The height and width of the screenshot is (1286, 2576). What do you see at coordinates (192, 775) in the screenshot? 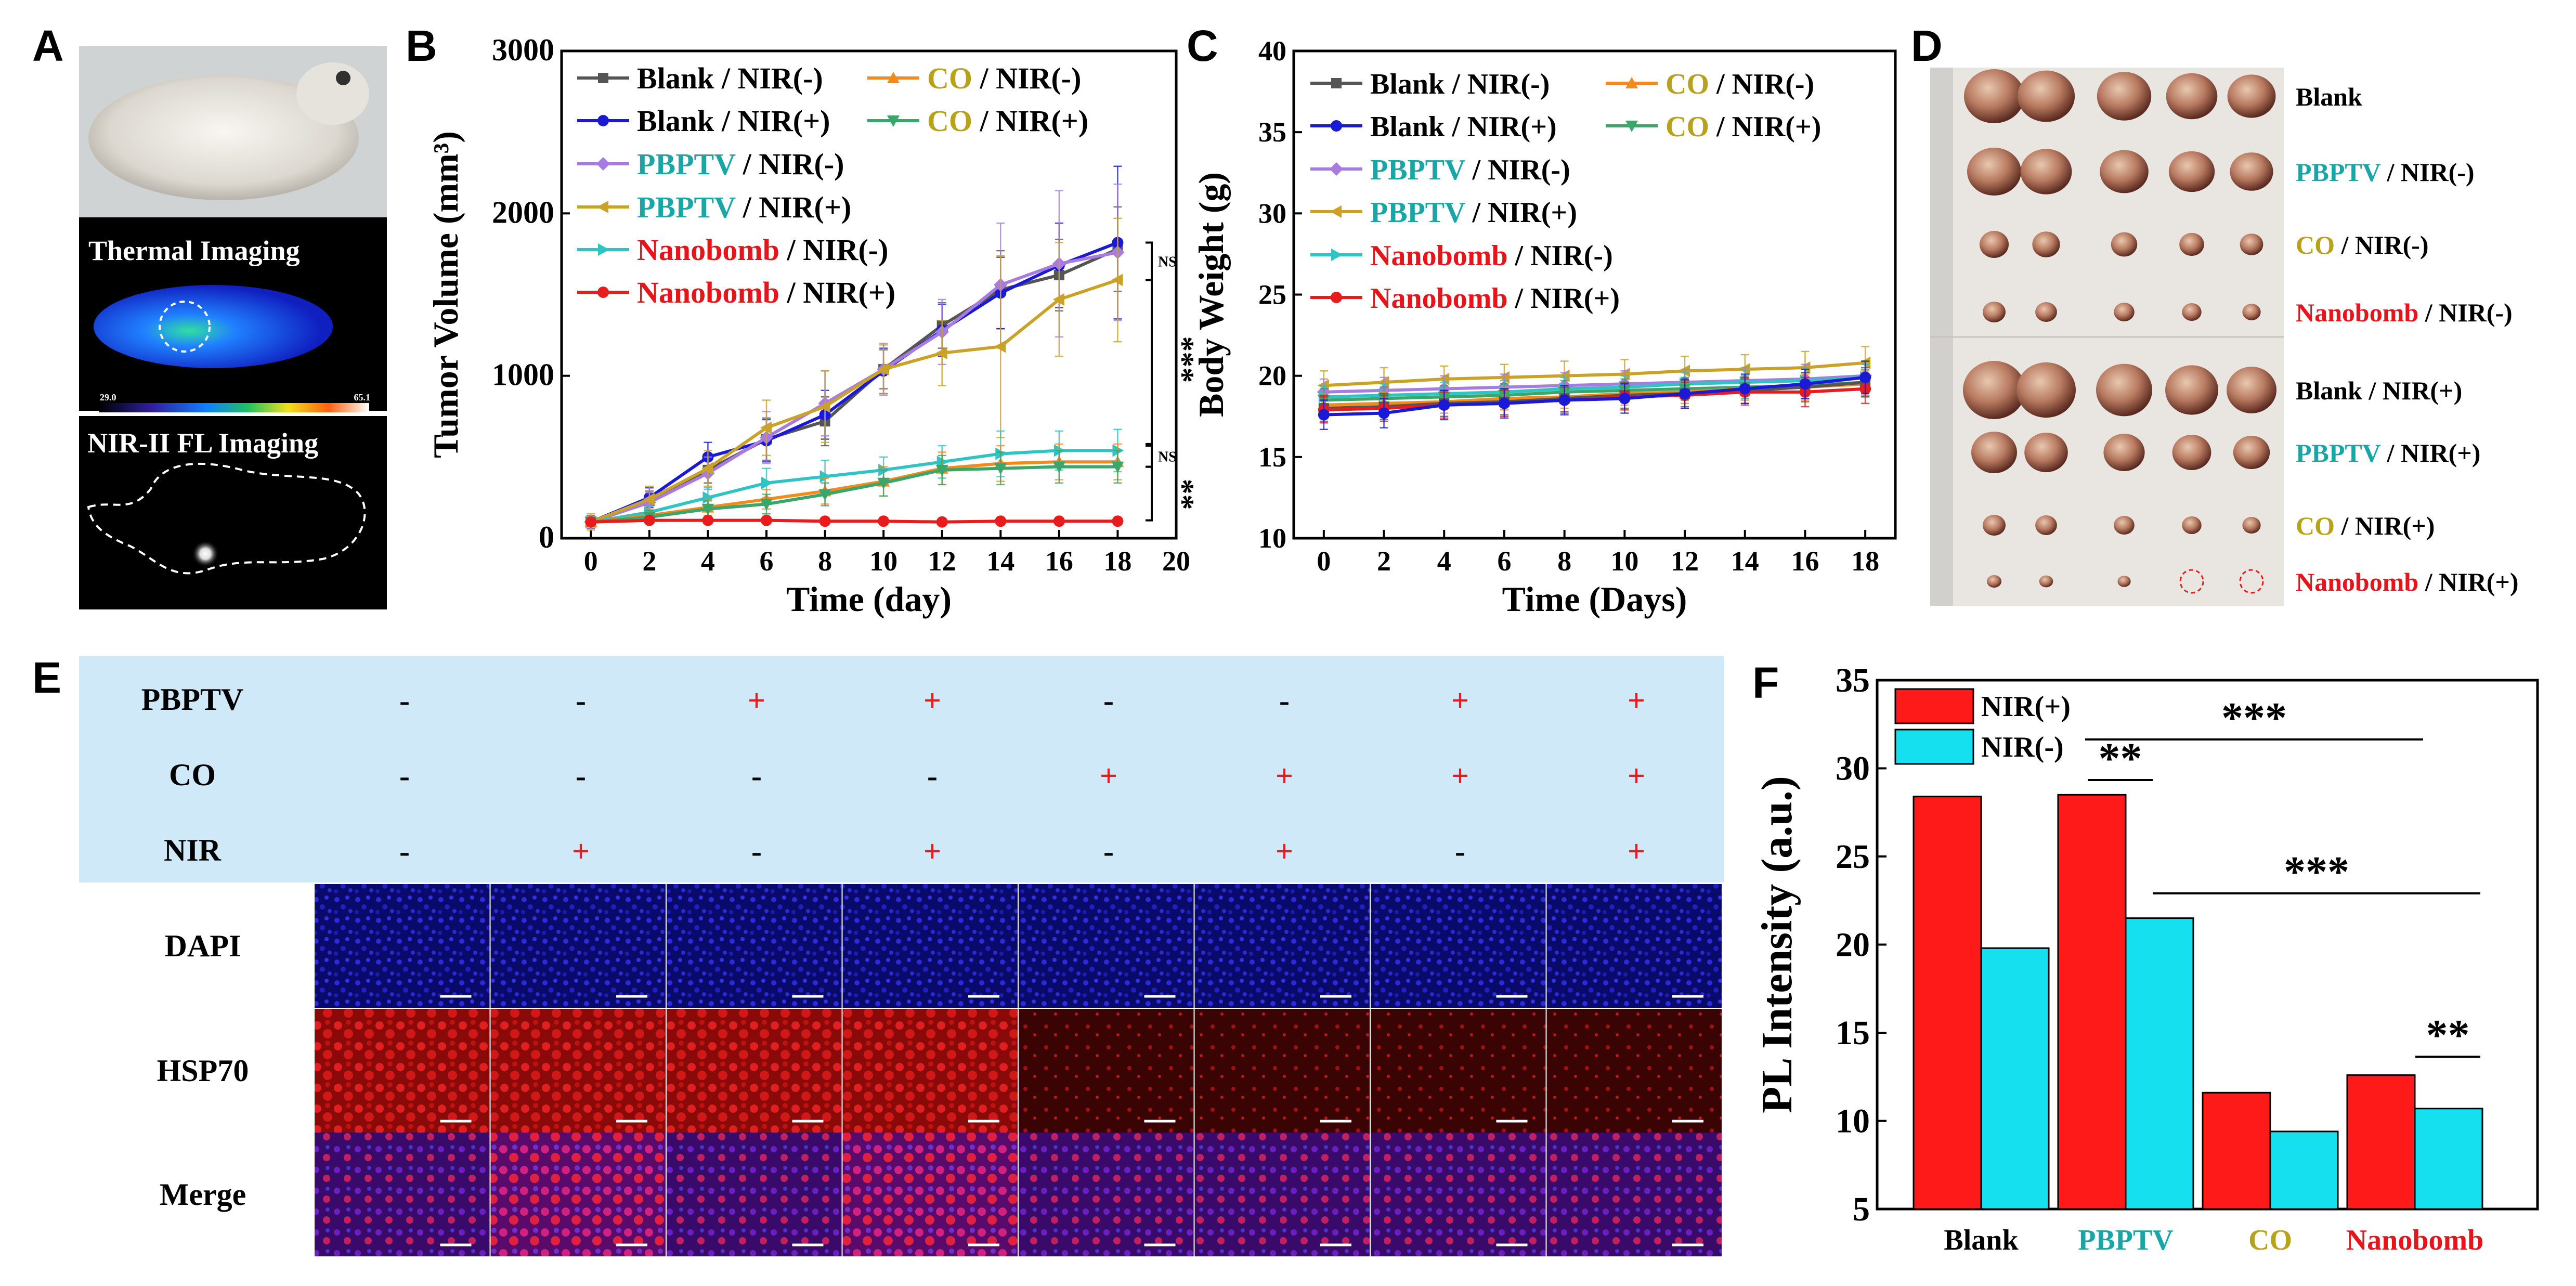
I see `condition-label-co: CO` at bounding box center [192, 775].